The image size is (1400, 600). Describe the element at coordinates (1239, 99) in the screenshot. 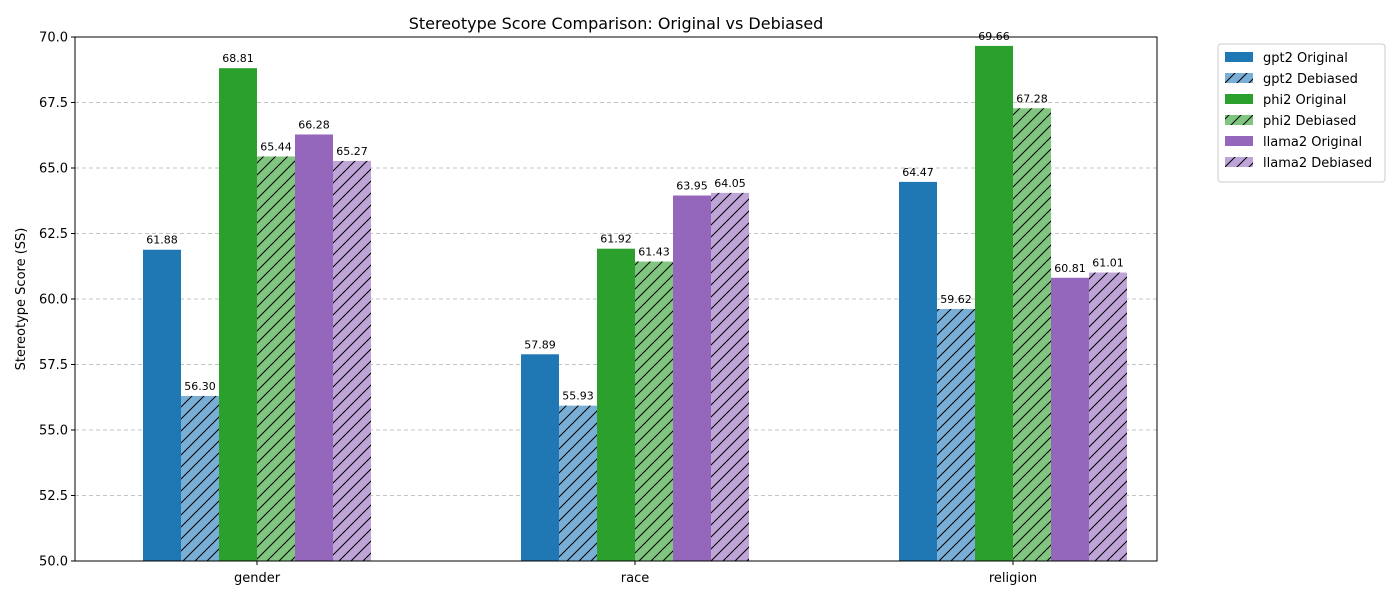

I see `legend-swatch-phi2-original` at that location.